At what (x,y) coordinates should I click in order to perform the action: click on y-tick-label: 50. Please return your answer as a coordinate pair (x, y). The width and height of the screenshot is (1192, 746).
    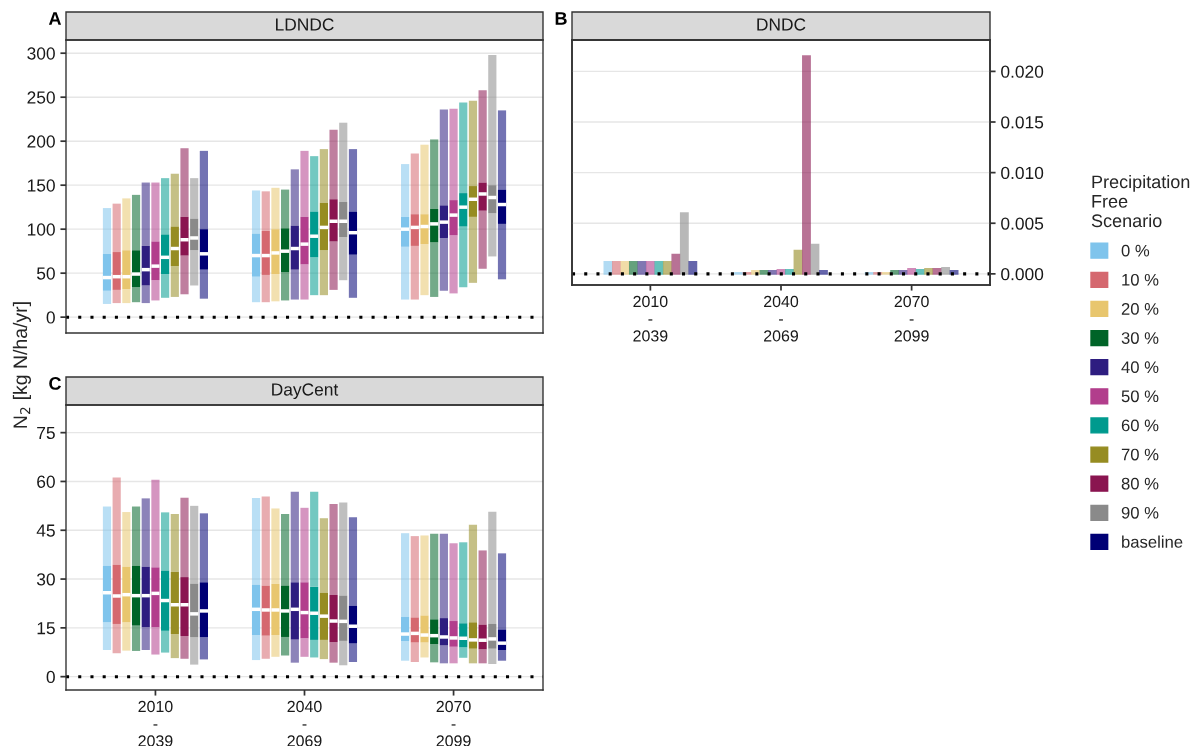
    Looking at the image, I should click on (45, 273).